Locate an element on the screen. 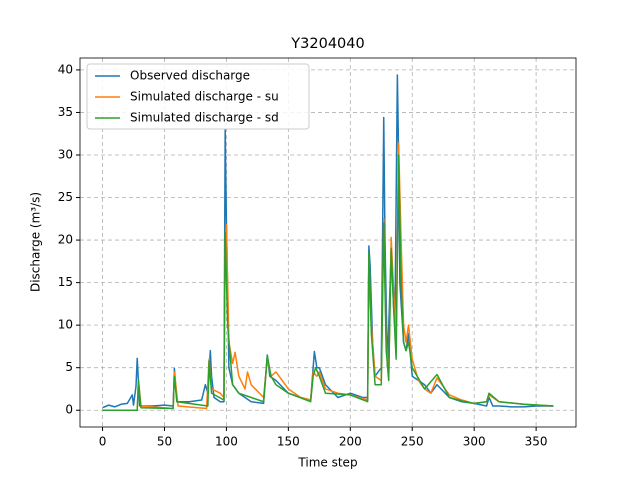 This screenshot has width=640, height=480. x-tick-label: 50 is located at coordinates (164, 442).